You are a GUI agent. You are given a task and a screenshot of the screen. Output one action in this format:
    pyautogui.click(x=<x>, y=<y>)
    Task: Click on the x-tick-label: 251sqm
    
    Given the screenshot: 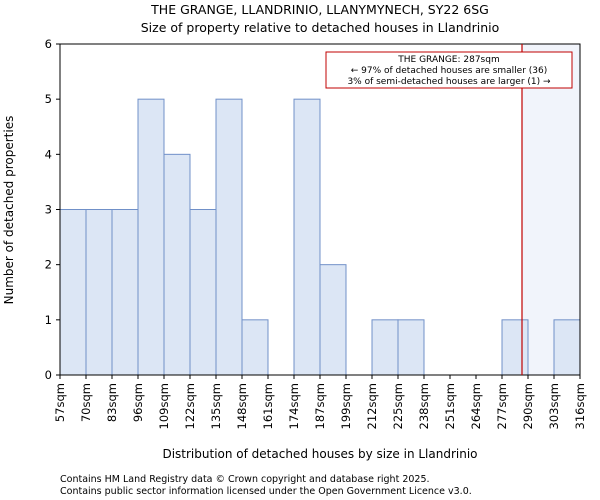 What is the action you would take?
    pyautogui.click(x=450, y=406)
    